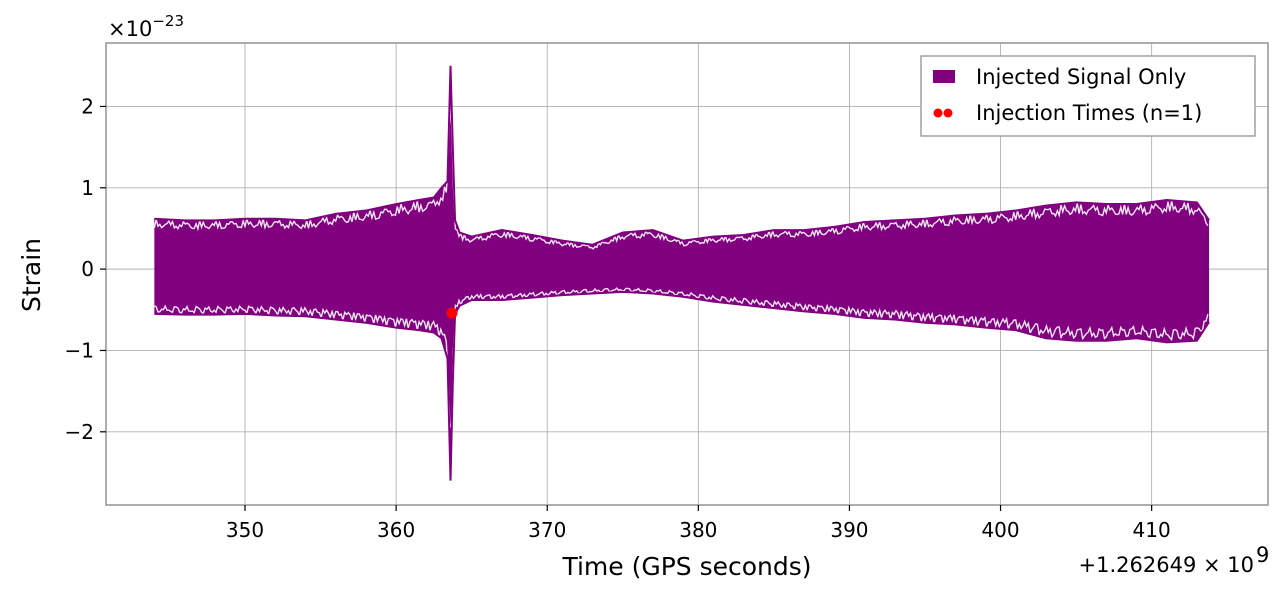 This screenshot has width=1283, height=598. I want to click on legend-label-injected-signal: Injected Signal Only, so click(1081, 77).